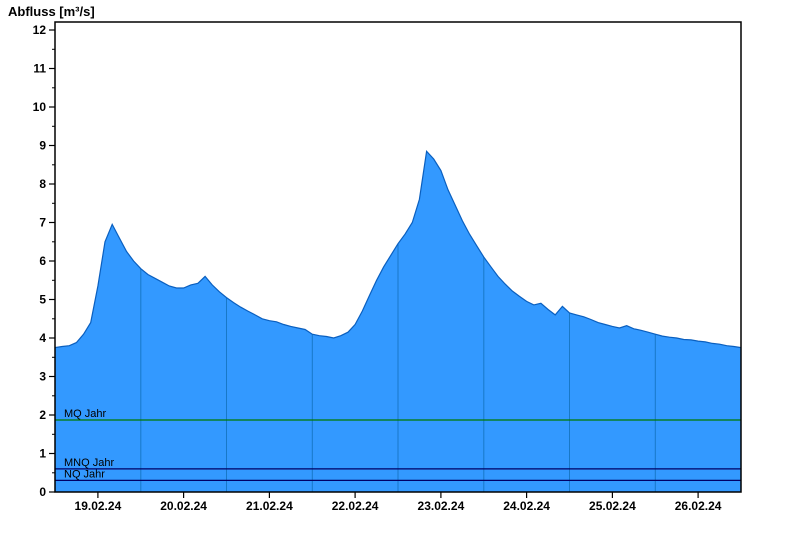  Describe the element at coordinates (84, 474) in the screenshot. I see `ref-line-label-2: NQ Jahr` at that location.